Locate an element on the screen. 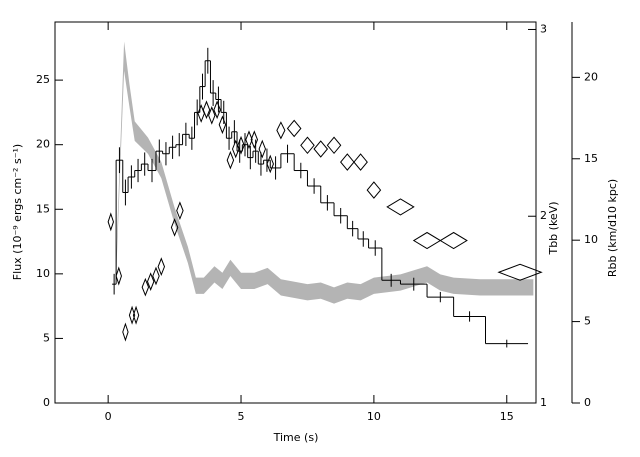 The height and width of the screenshot is (457, 640). y-tick-label: 15 is located at coordinates (43, 208).